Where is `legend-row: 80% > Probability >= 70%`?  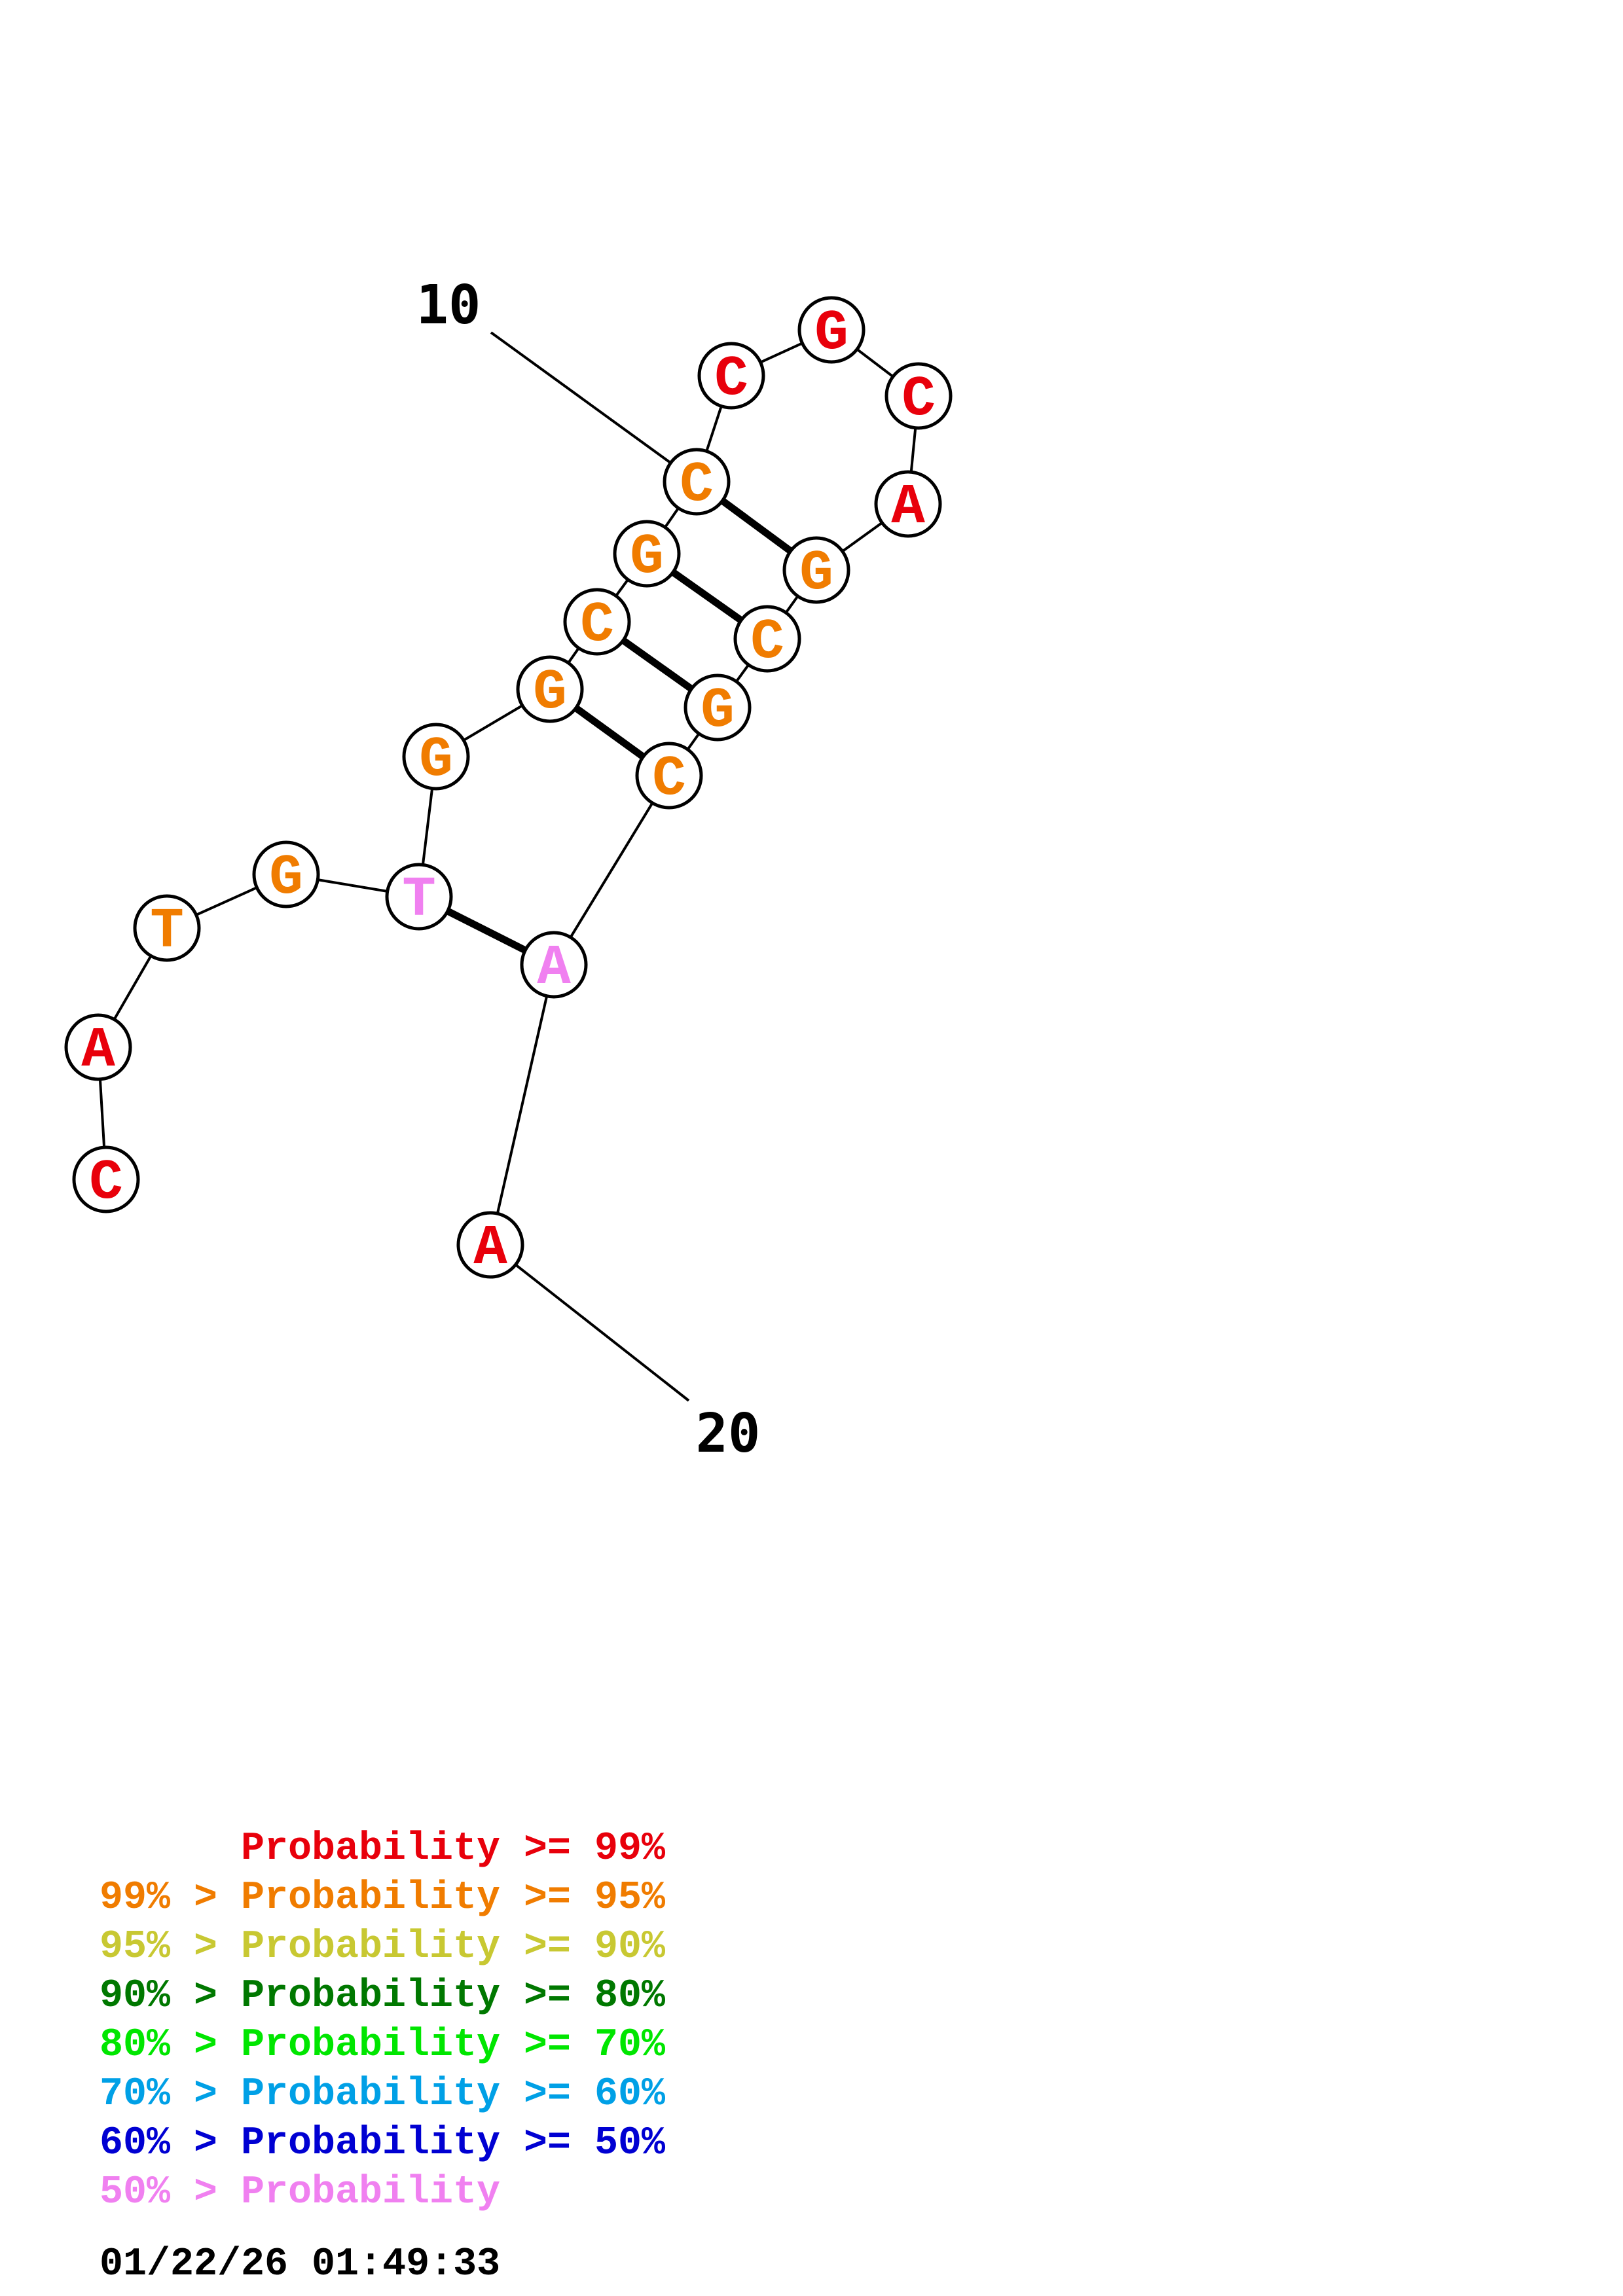
legend-row: 80% > Probability >= 70% is located at coordinates (383, 2046).